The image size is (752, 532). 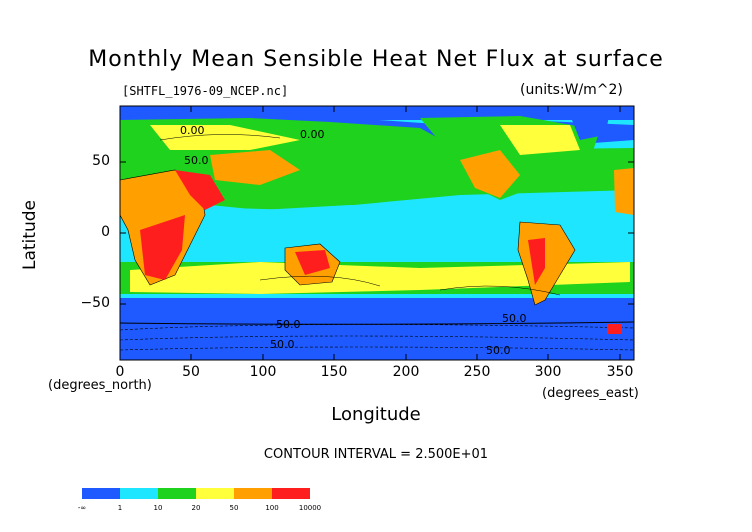 I want to click on colorbar-label: 10000, so click(x=310, y=508).